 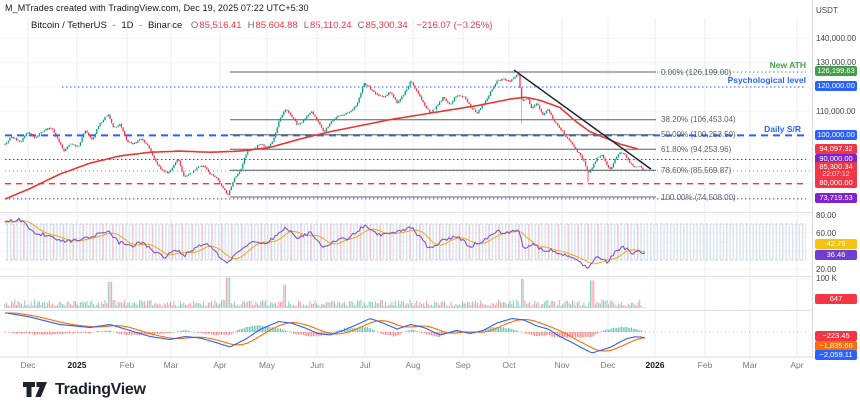 I want to click on time-tick-Nov: Nov, so click(x=562, y=365).